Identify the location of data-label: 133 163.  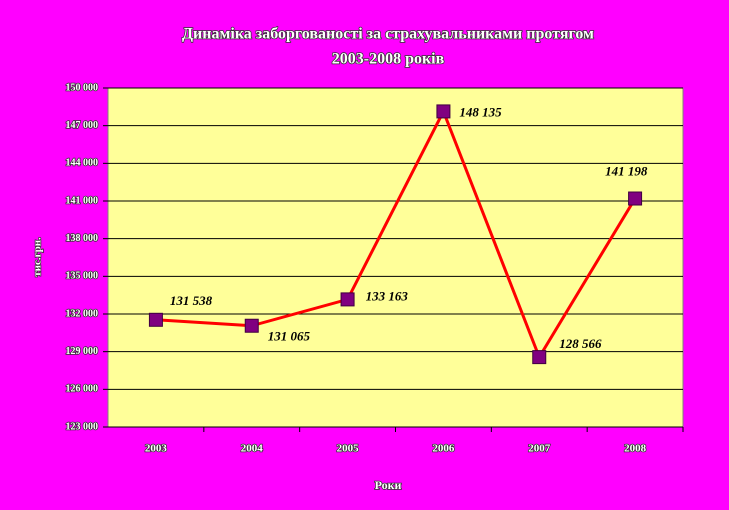
(387, 295).